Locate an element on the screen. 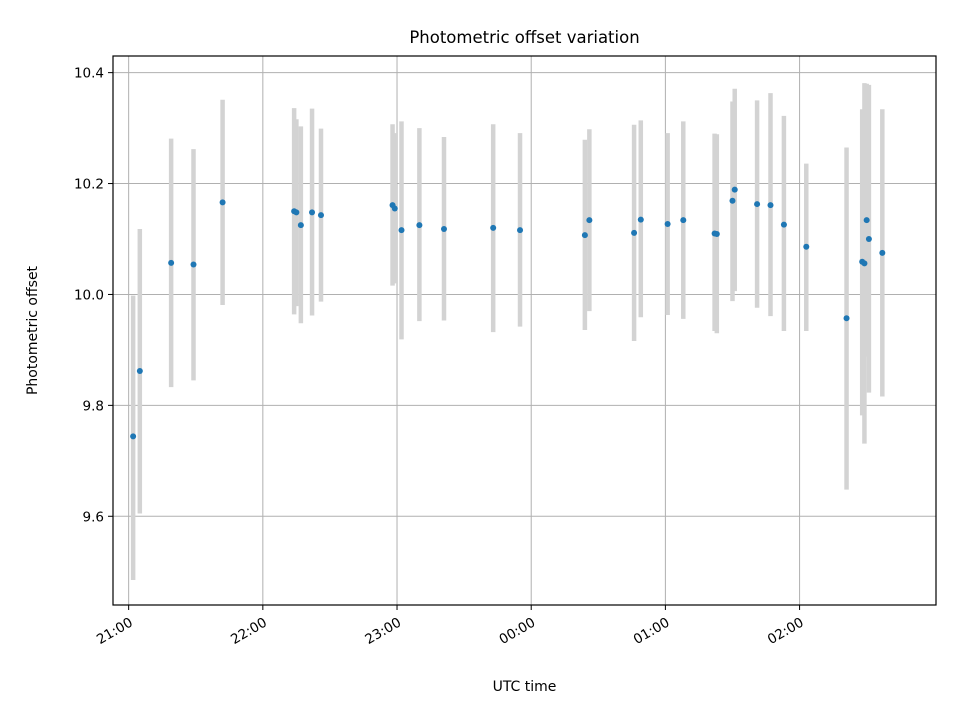 The width and height of the screenshot is (960, 720). x-tick-label: 23:00 is located at coordinates (383, 631).